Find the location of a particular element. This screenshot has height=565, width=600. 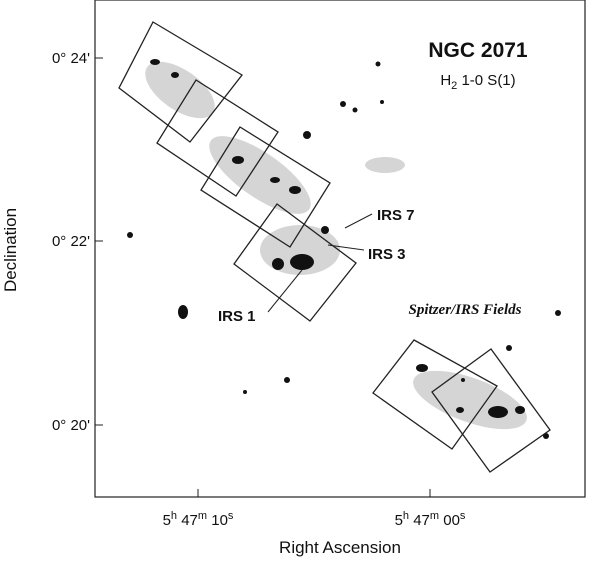

annotation: IRS 7 is located at coordinates (396, 215).